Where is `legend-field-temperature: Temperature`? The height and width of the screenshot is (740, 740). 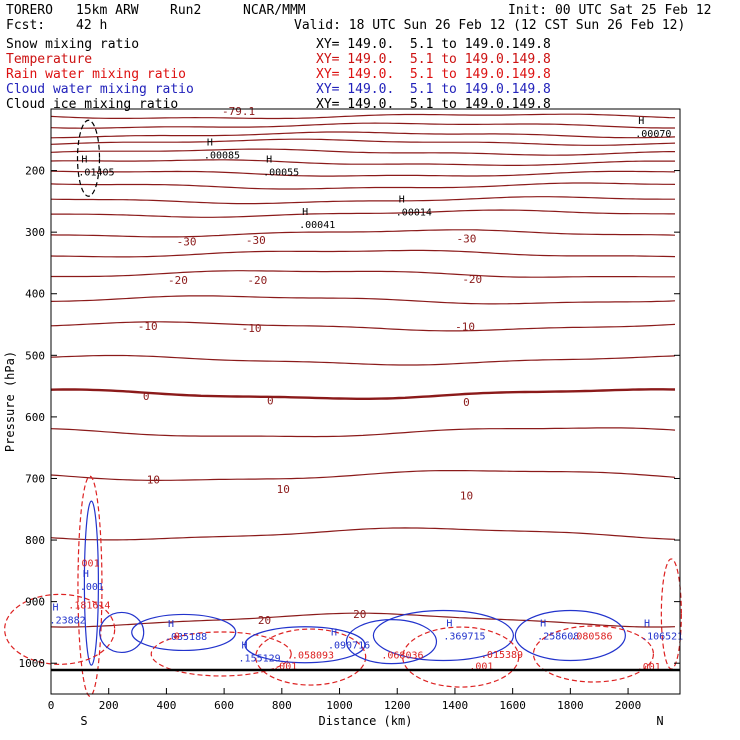
legend-field-temperature: Temperature is located at coordinates (49, 59).